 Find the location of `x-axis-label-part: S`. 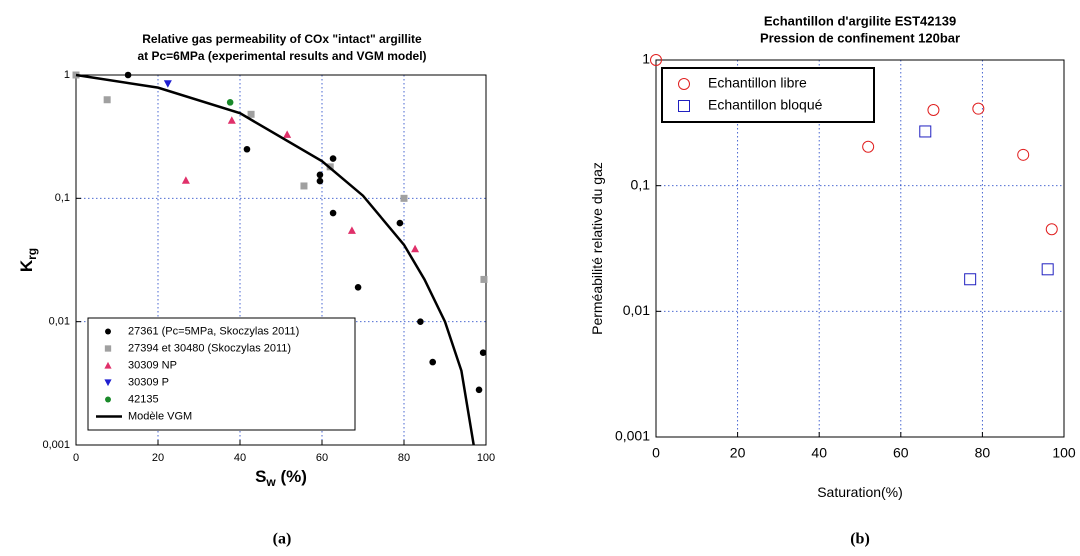

x-axis-label-part: S is located at coordinates (260, 476).